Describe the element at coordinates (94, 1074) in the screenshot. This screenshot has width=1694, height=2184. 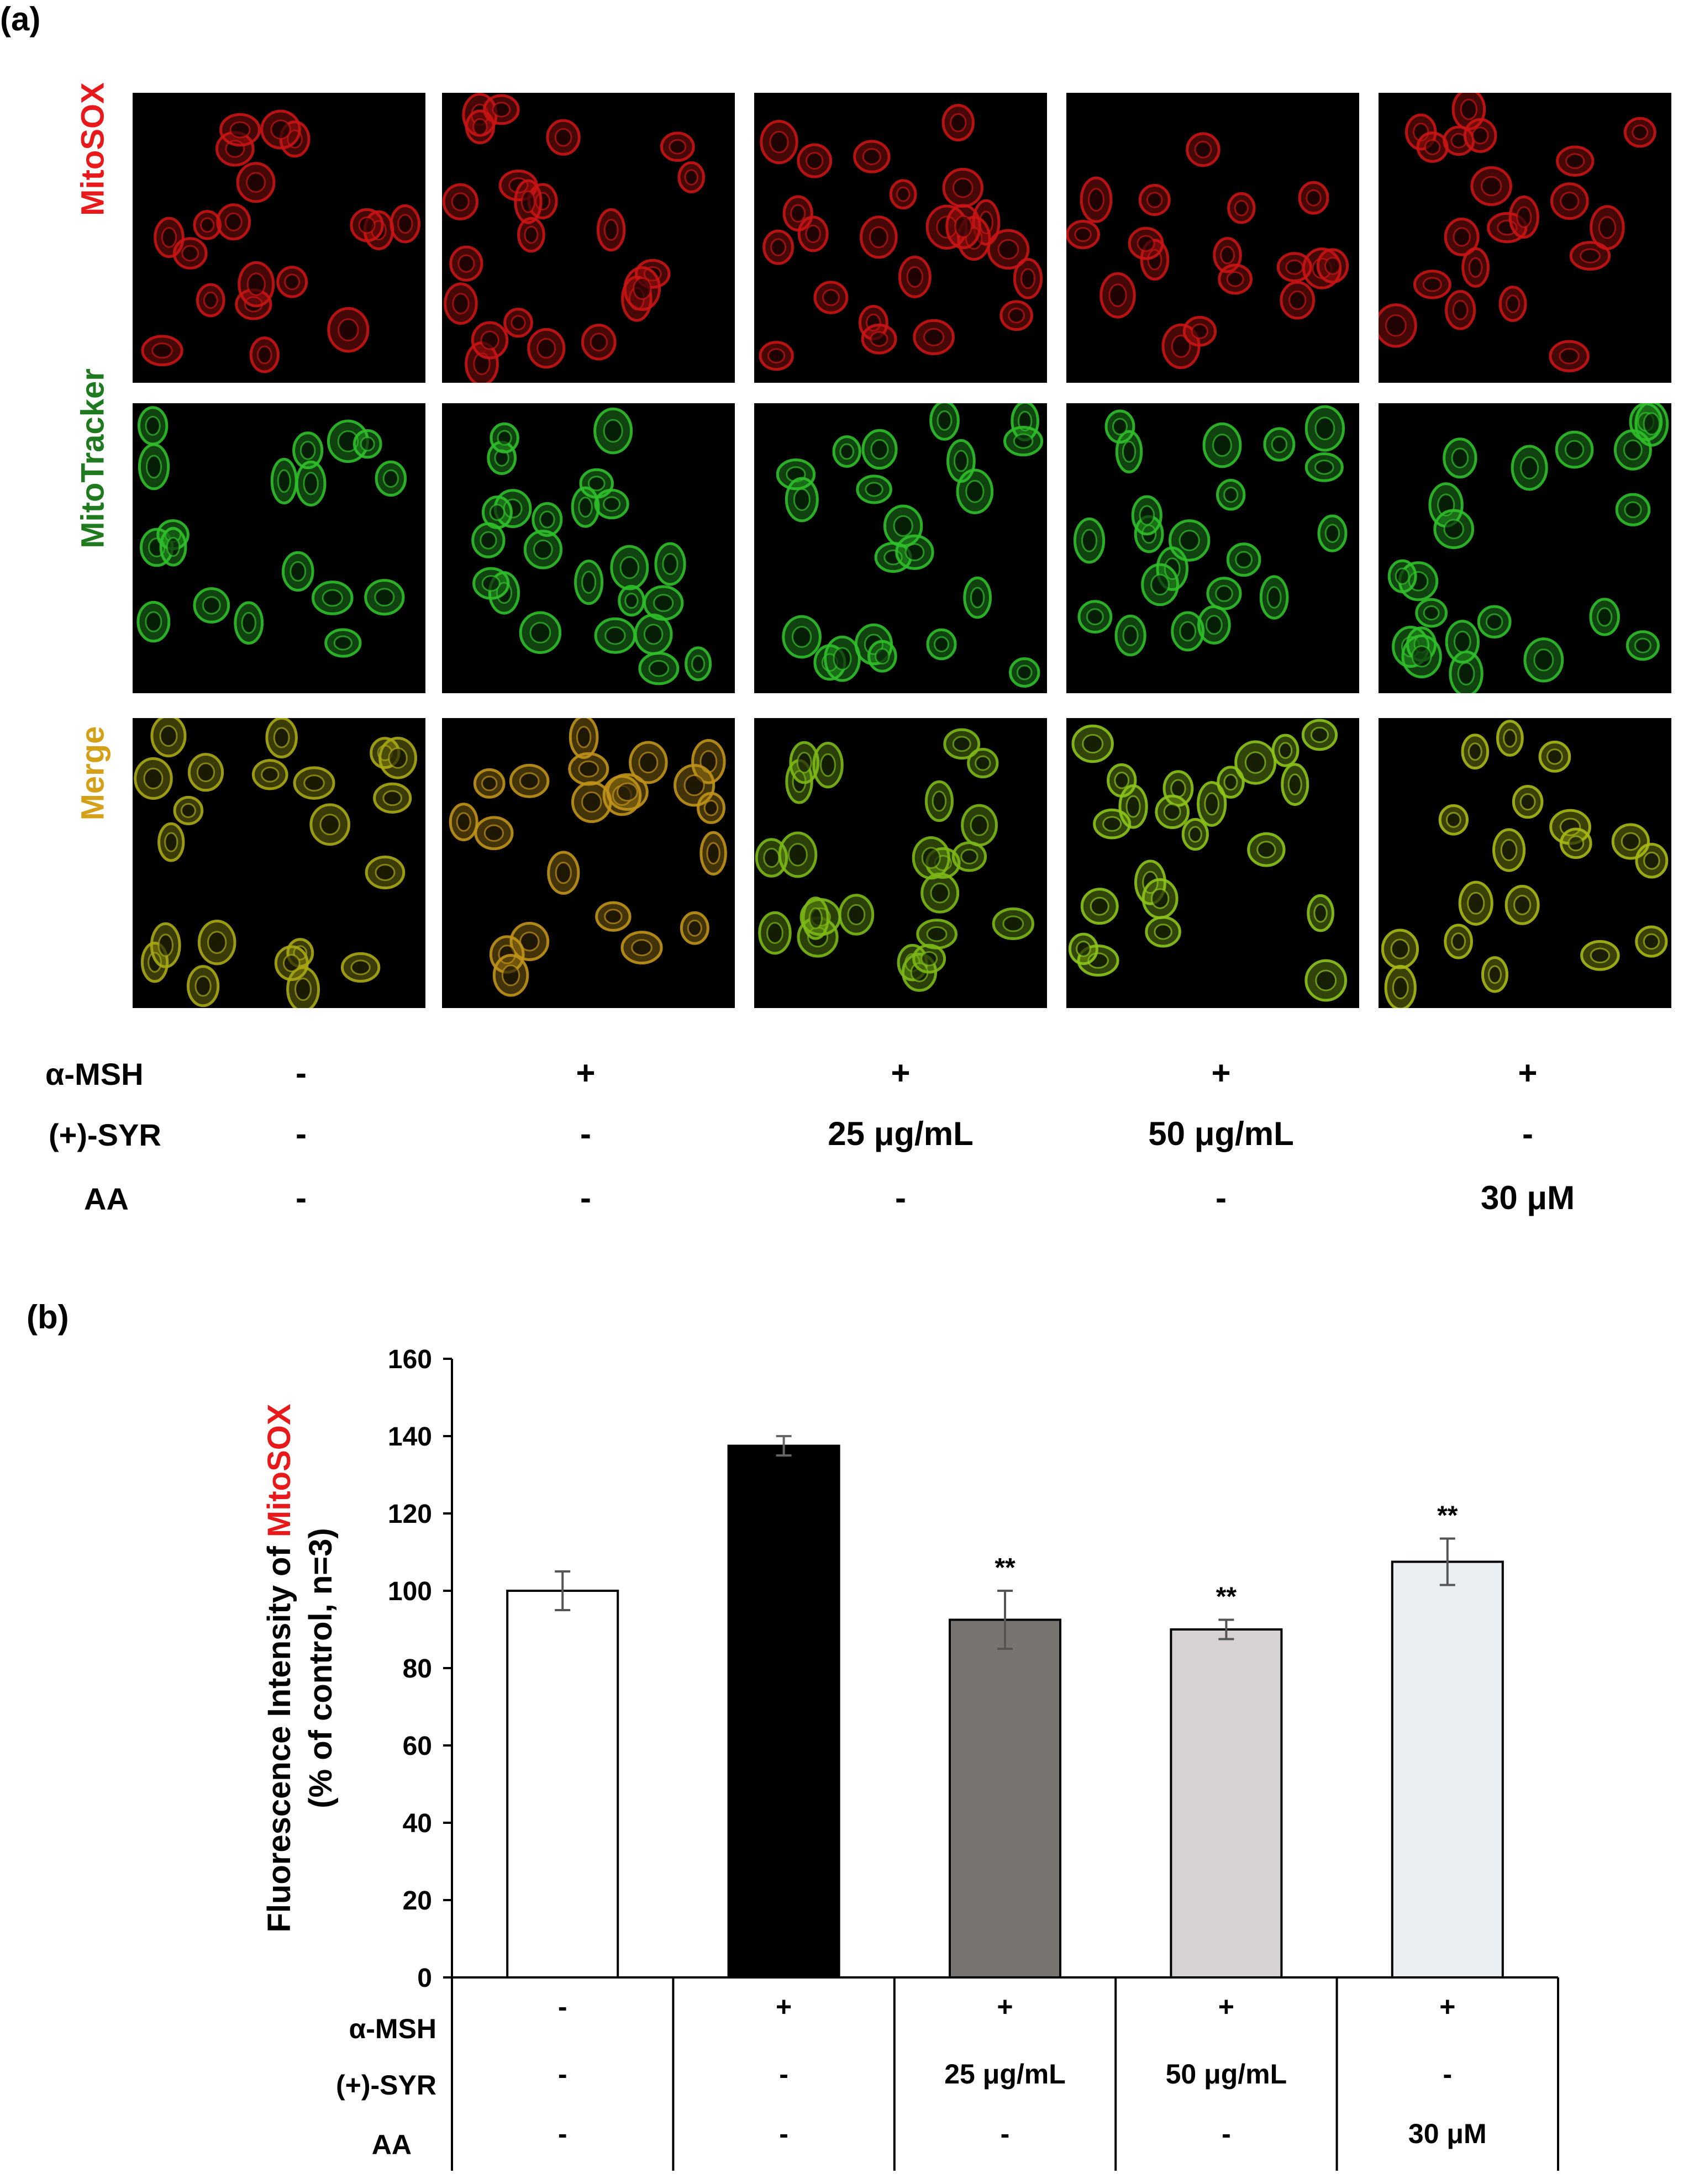
I see `treatment-label-amsh: α-MSH` at that location.